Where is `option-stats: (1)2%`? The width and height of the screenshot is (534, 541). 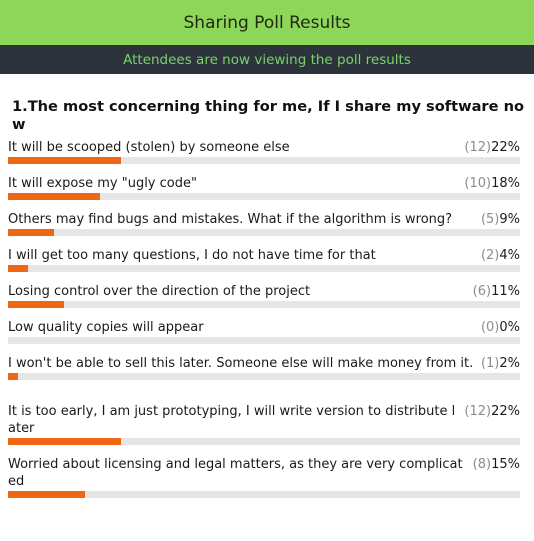
option-stats: (1)2% is located at coordinates (500, 363).